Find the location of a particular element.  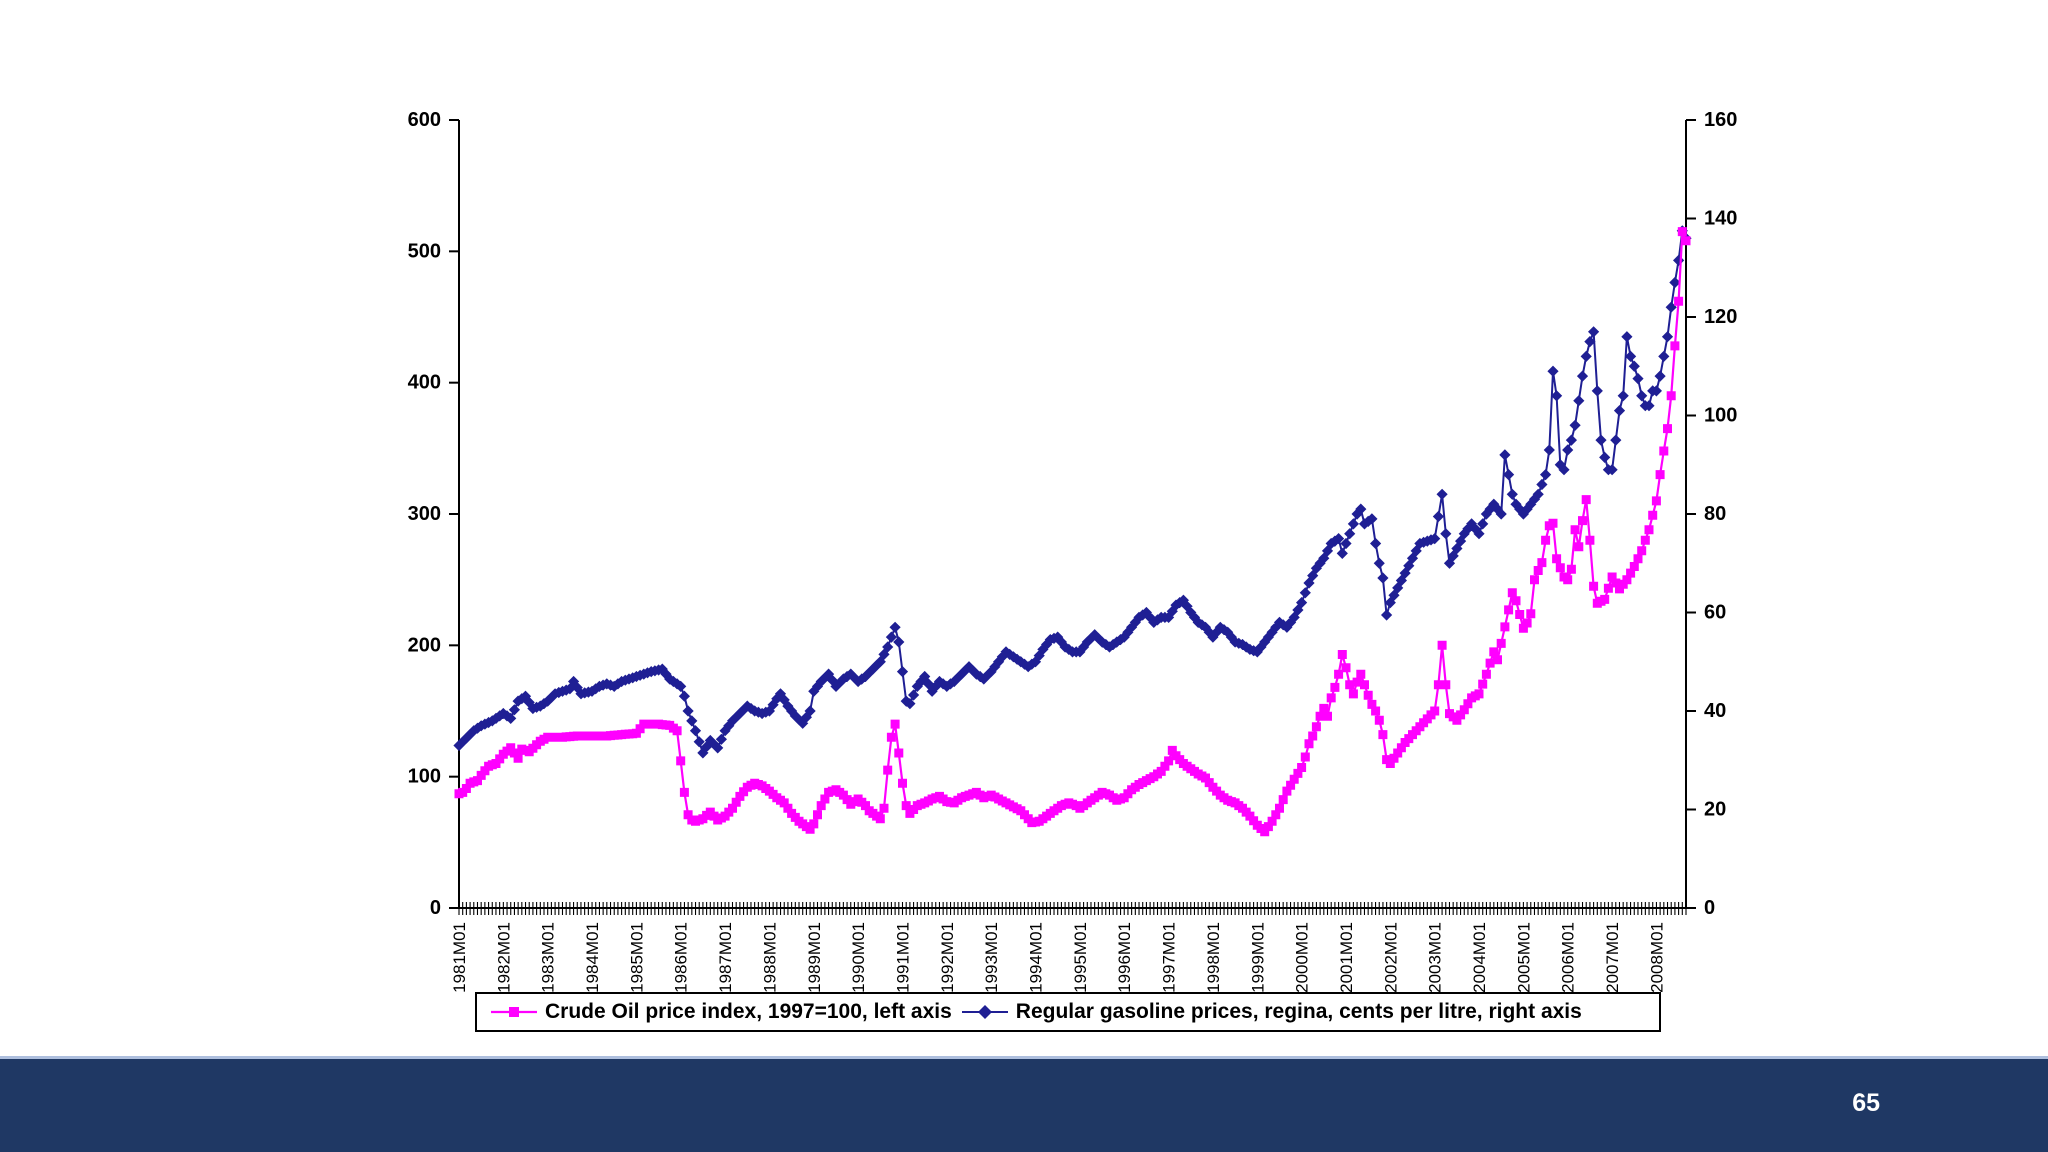

x-axis-year-label: 1981M01 is located at coordinates (459, 957).